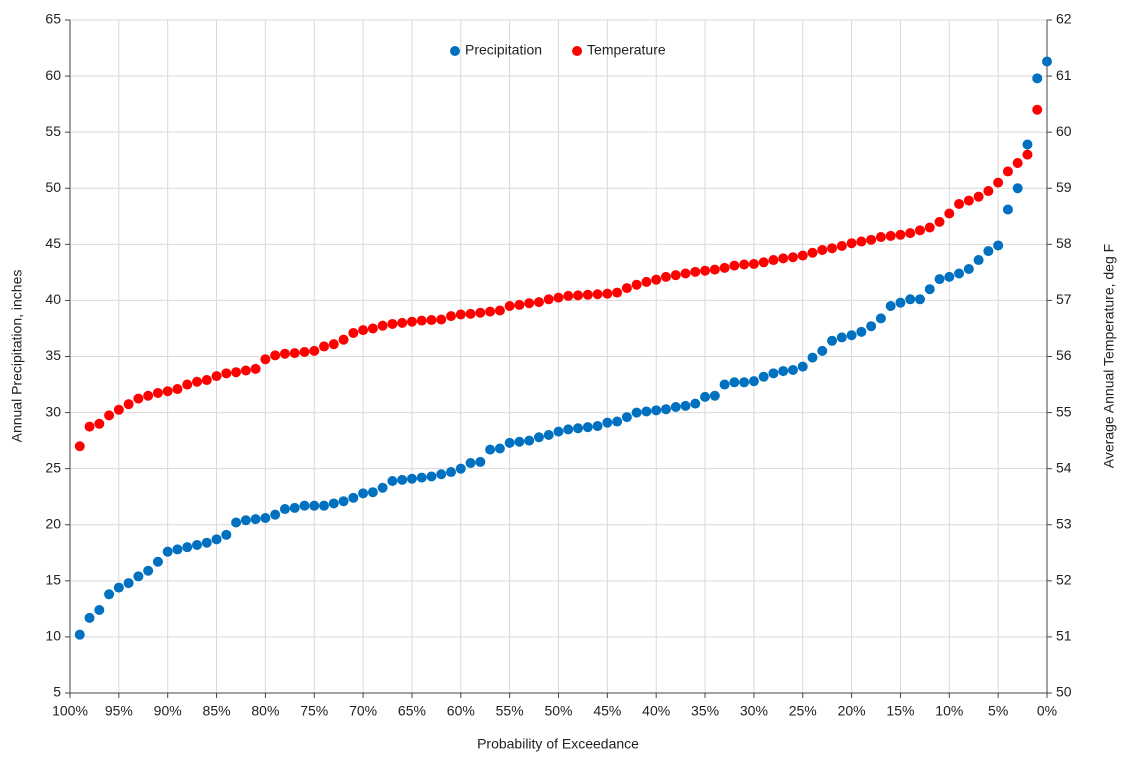  I want to click on y-tick-label: 40, so click(53, 299).